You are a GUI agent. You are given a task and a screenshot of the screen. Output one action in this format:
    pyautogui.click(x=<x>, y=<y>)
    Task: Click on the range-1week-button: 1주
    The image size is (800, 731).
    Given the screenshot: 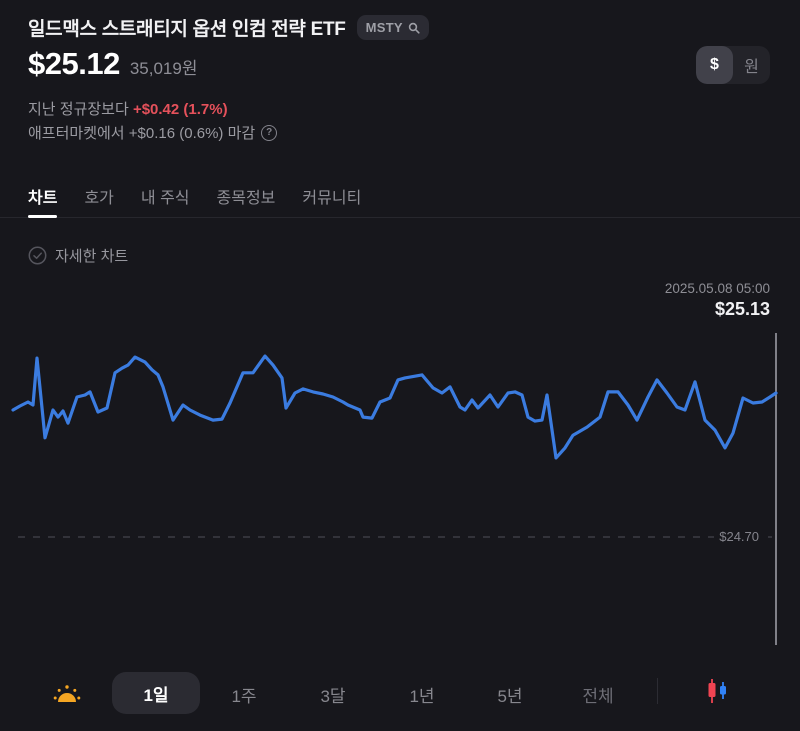 What is the action you would take?
    pyautogui.click(x=244, y=696)
    